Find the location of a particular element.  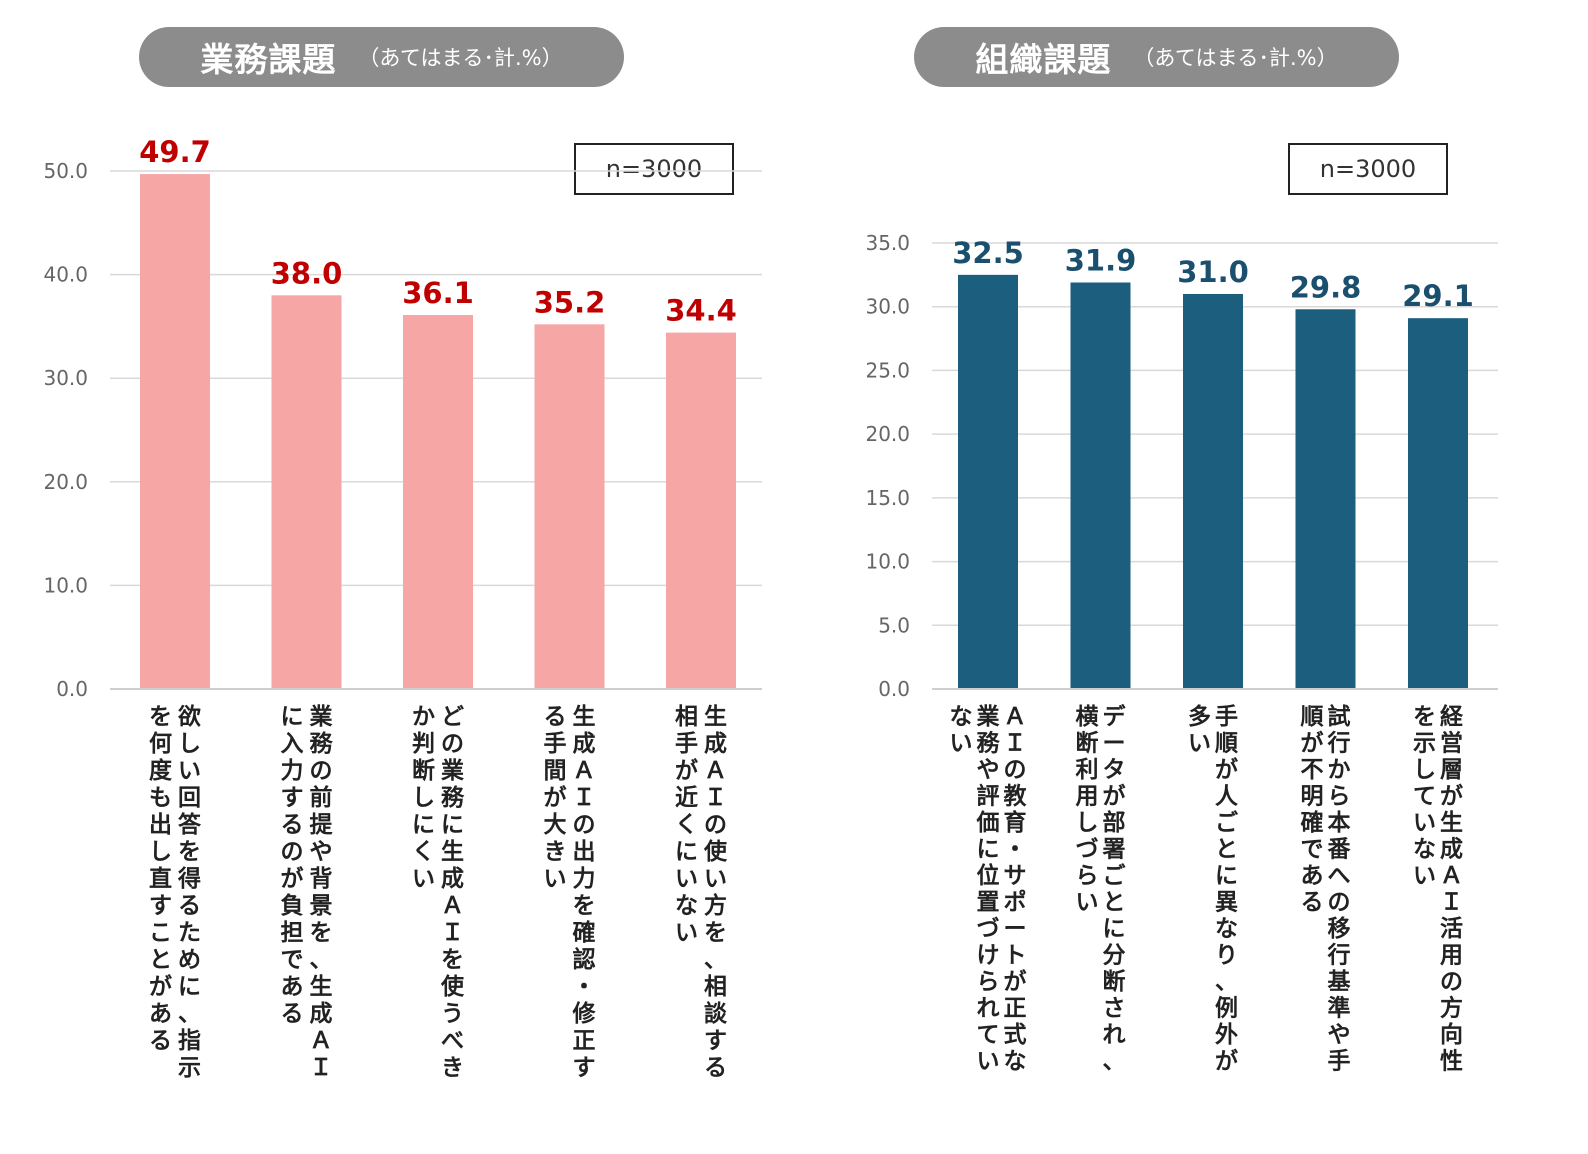

category-char: 方 is located at coordinates (715, 905).